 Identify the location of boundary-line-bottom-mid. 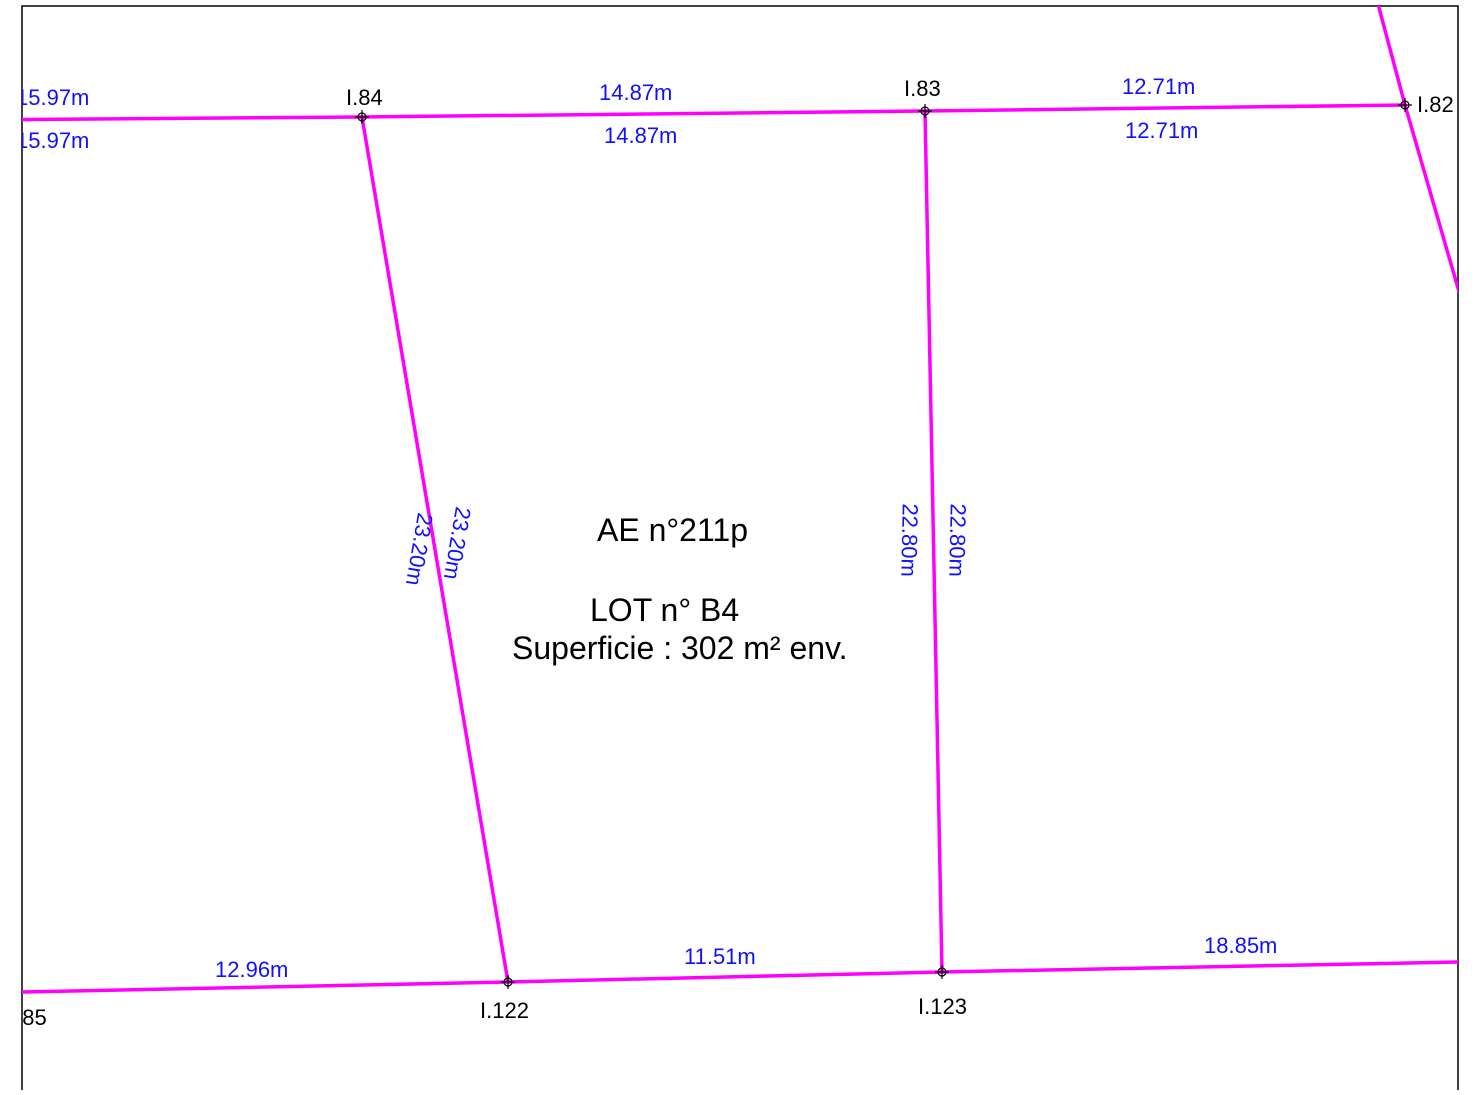
(725, 977).